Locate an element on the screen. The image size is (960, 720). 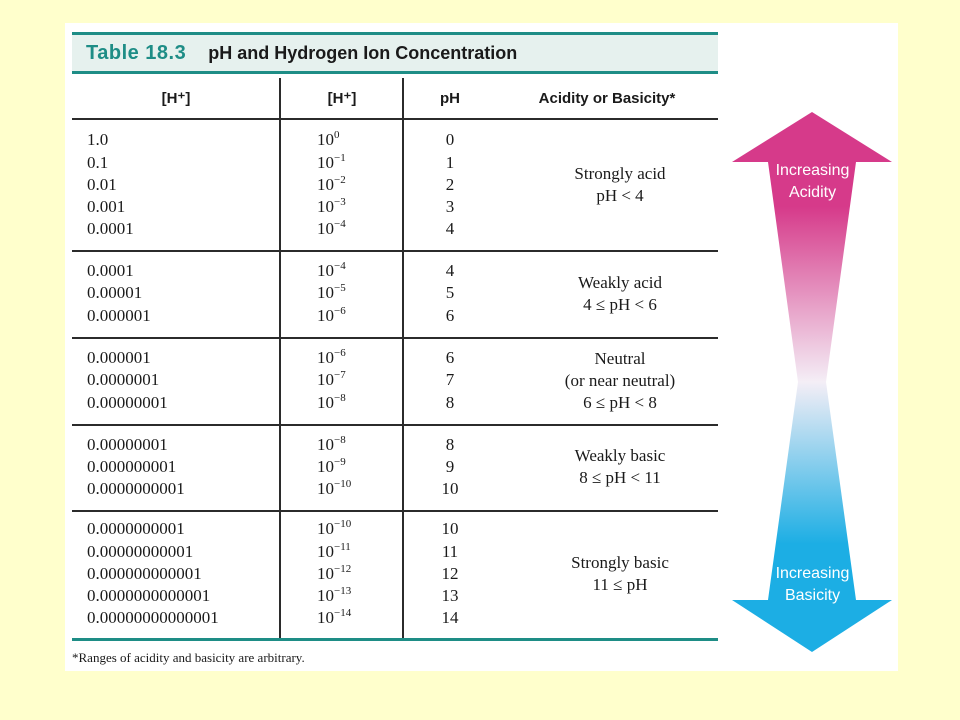
description-line: pH < 4 is located at coordinates (620, 195).